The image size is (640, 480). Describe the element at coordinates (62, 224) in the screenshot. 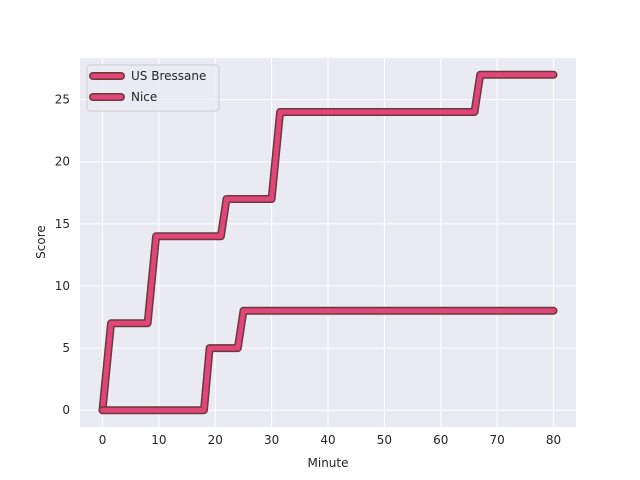

I see `y-tick-label: 15` at that location.